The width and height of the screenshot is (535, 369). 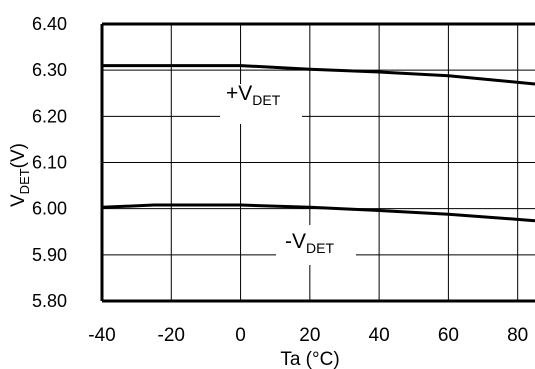 I want to click on y-tick-label: 6.00, so click(x=49, y=209).